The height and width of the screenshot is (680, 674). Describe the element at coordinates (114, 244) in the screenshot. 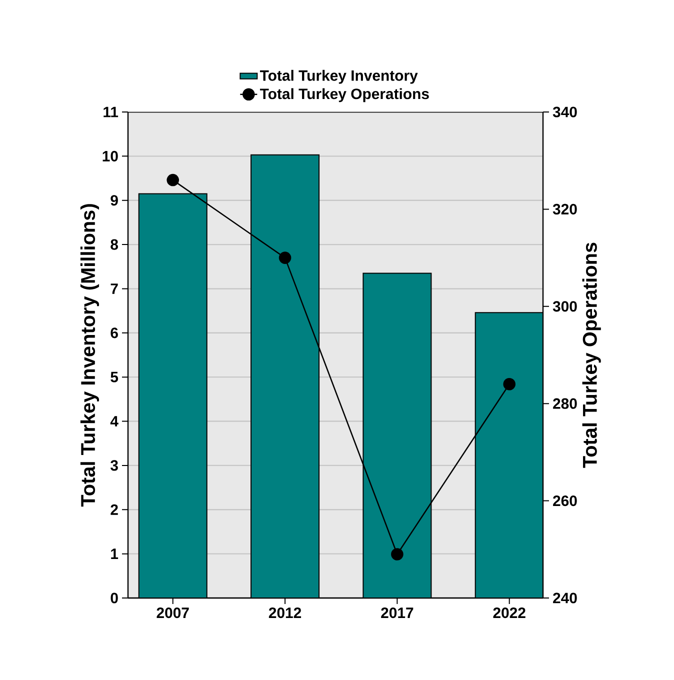

I see `y-tick-label: 8` at that location.